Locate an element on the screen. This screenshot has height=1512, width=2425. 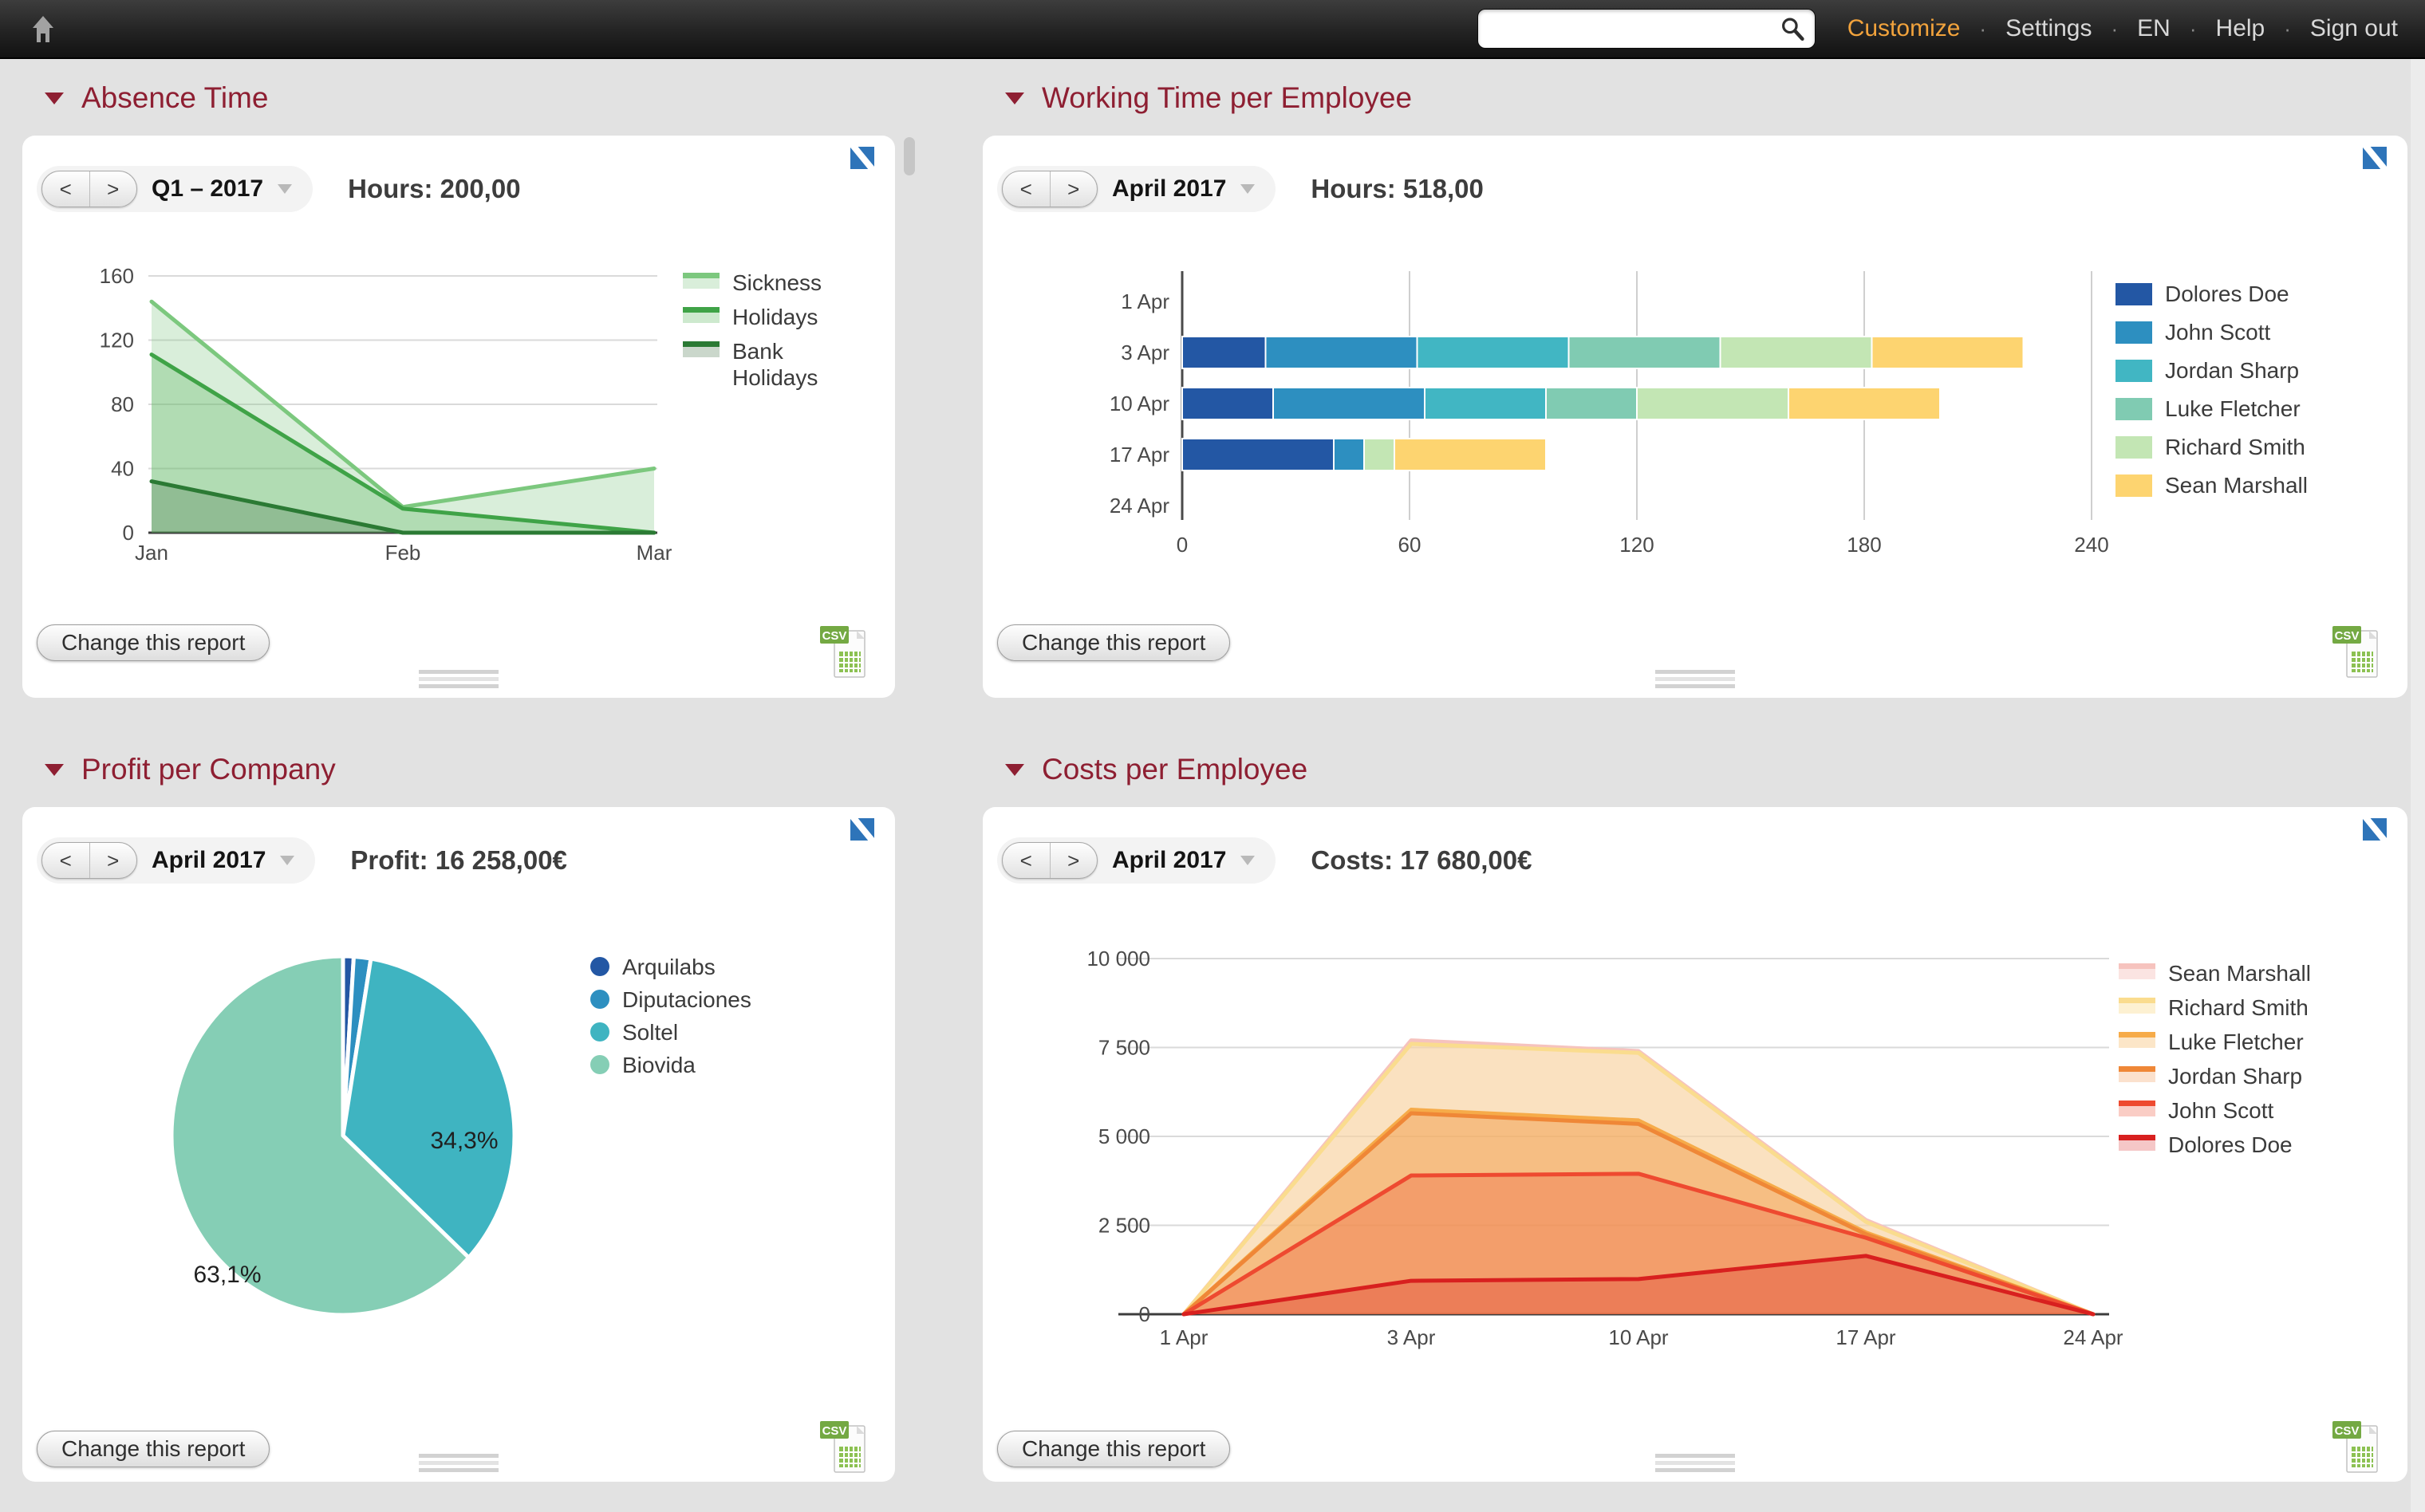
svg-text: 120 is located at coordinates (1636, 545).